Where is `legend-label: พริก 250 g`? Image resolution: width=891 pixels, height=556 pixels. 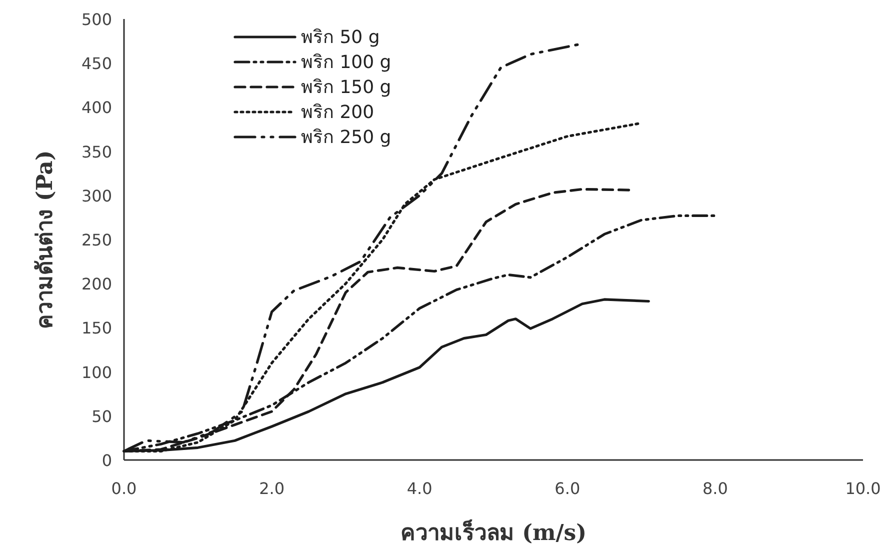 legend-label: พริก 250 g is located at coordinates (346, 137).